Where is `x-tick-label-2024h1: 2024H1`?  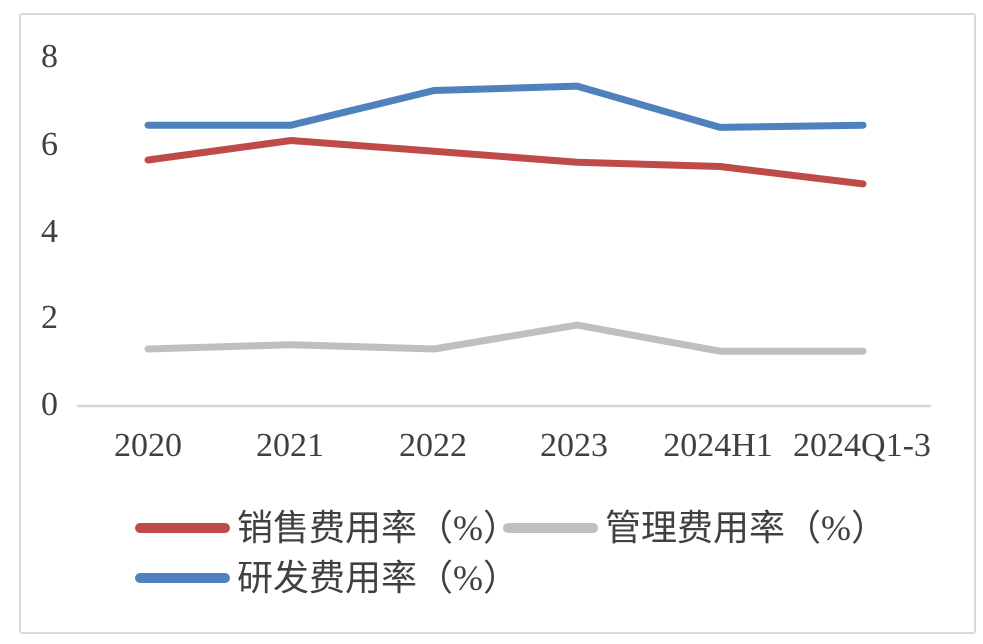 x-tick-label-2024h1: 2024H1 is located at coordinates (718, 445).